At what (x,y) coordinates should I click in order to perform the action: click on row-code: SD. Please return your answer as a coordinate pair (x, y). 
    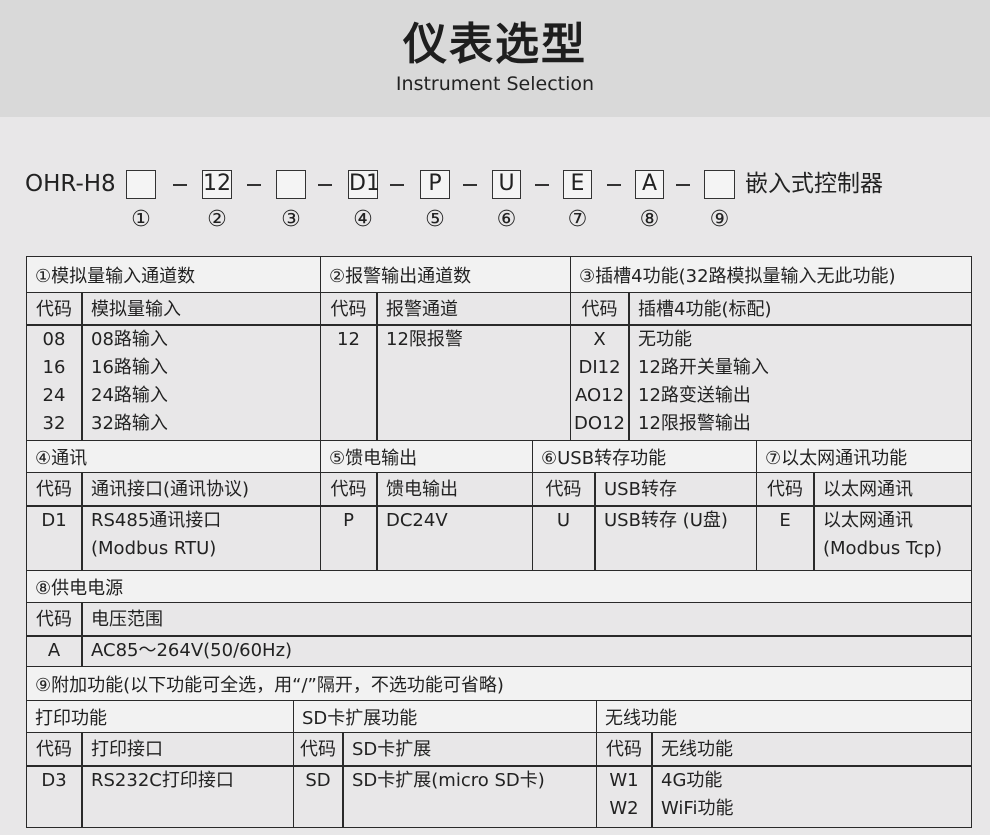
    Looking at the image, I should click on (318, 780).